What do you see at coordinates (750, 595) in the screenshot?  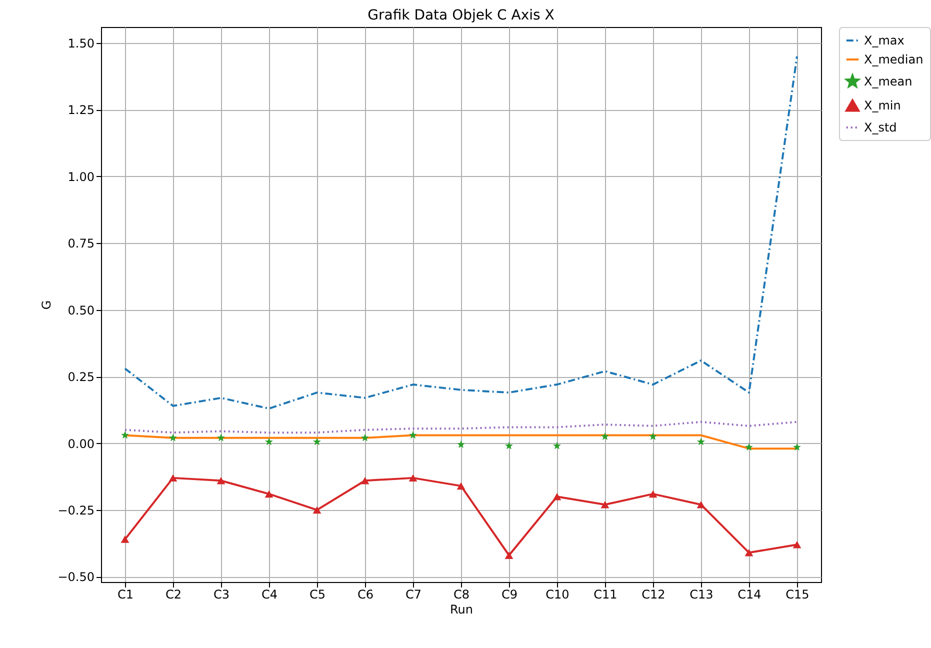 I see `x-tick-label: C14` at bounding box center [750, 595].